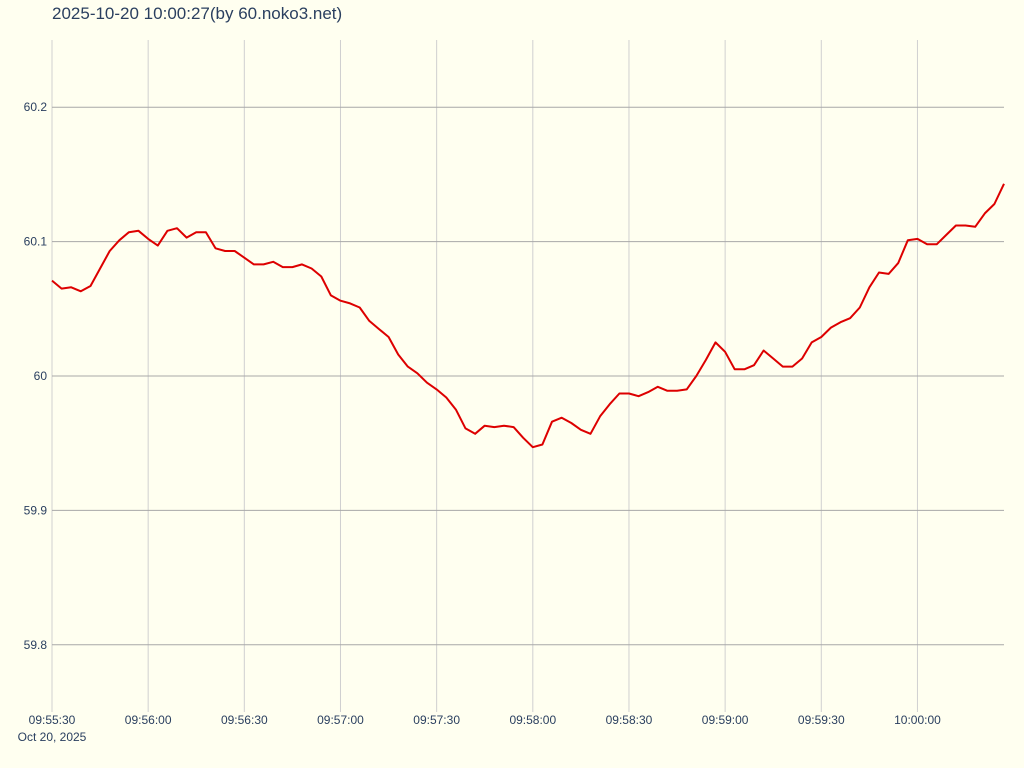  I want to click on x-tick-label: 10:00:00, so click(917, 720).